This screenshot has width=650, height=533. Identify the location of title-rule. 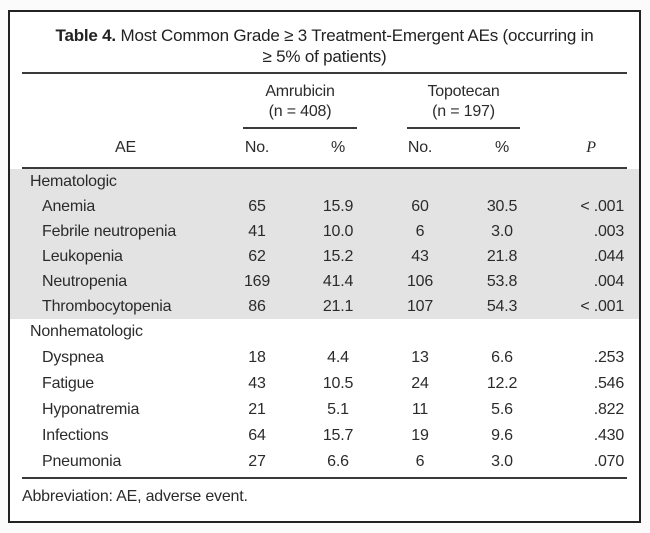
(324, 73).